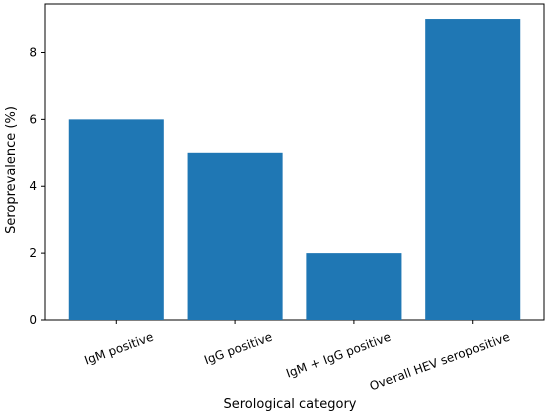 The width and height of the screenshot is (550, 415). Describe the element at coordinates (33, 320) in the screenshot. I see `y-tick-label: 0` at that location.